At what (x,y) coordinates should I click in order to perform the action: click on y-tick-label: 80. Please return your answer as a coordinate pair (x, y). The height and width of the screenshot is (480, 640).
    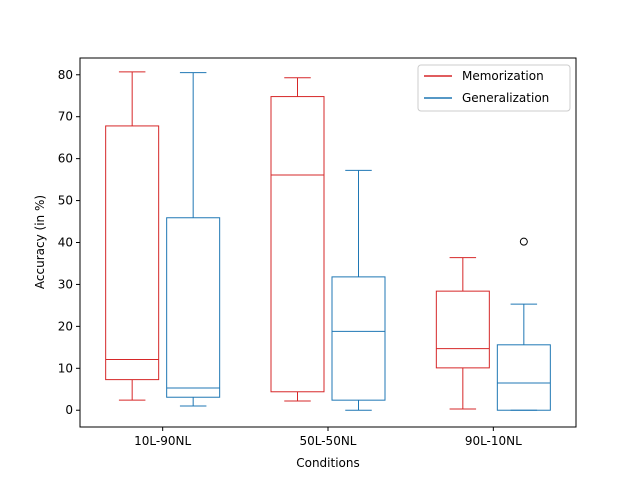
    Looking at the image, I should click on (65, 75).